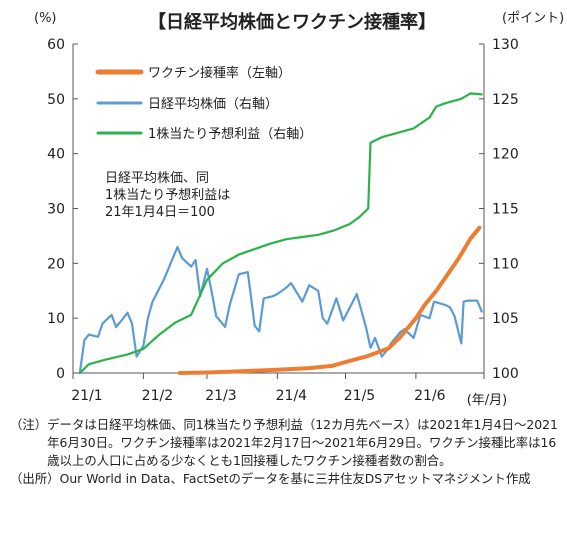 The image size is (567, 550). What do you see at coordinates (430, 396) in the screenshot?
I see `x-tick-label: 21/6` at bounding box center [430, 396].